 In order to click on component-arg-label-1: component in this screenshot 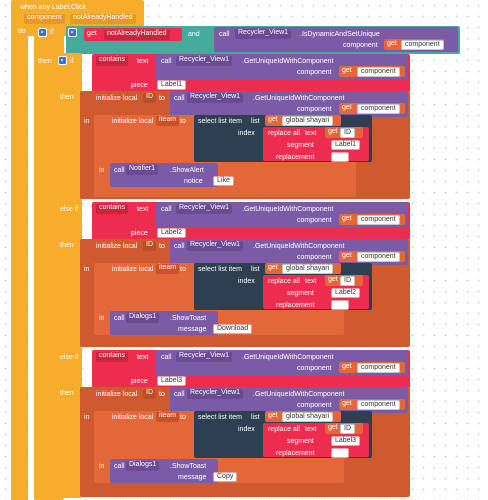, I will do `click(314, 220)`.